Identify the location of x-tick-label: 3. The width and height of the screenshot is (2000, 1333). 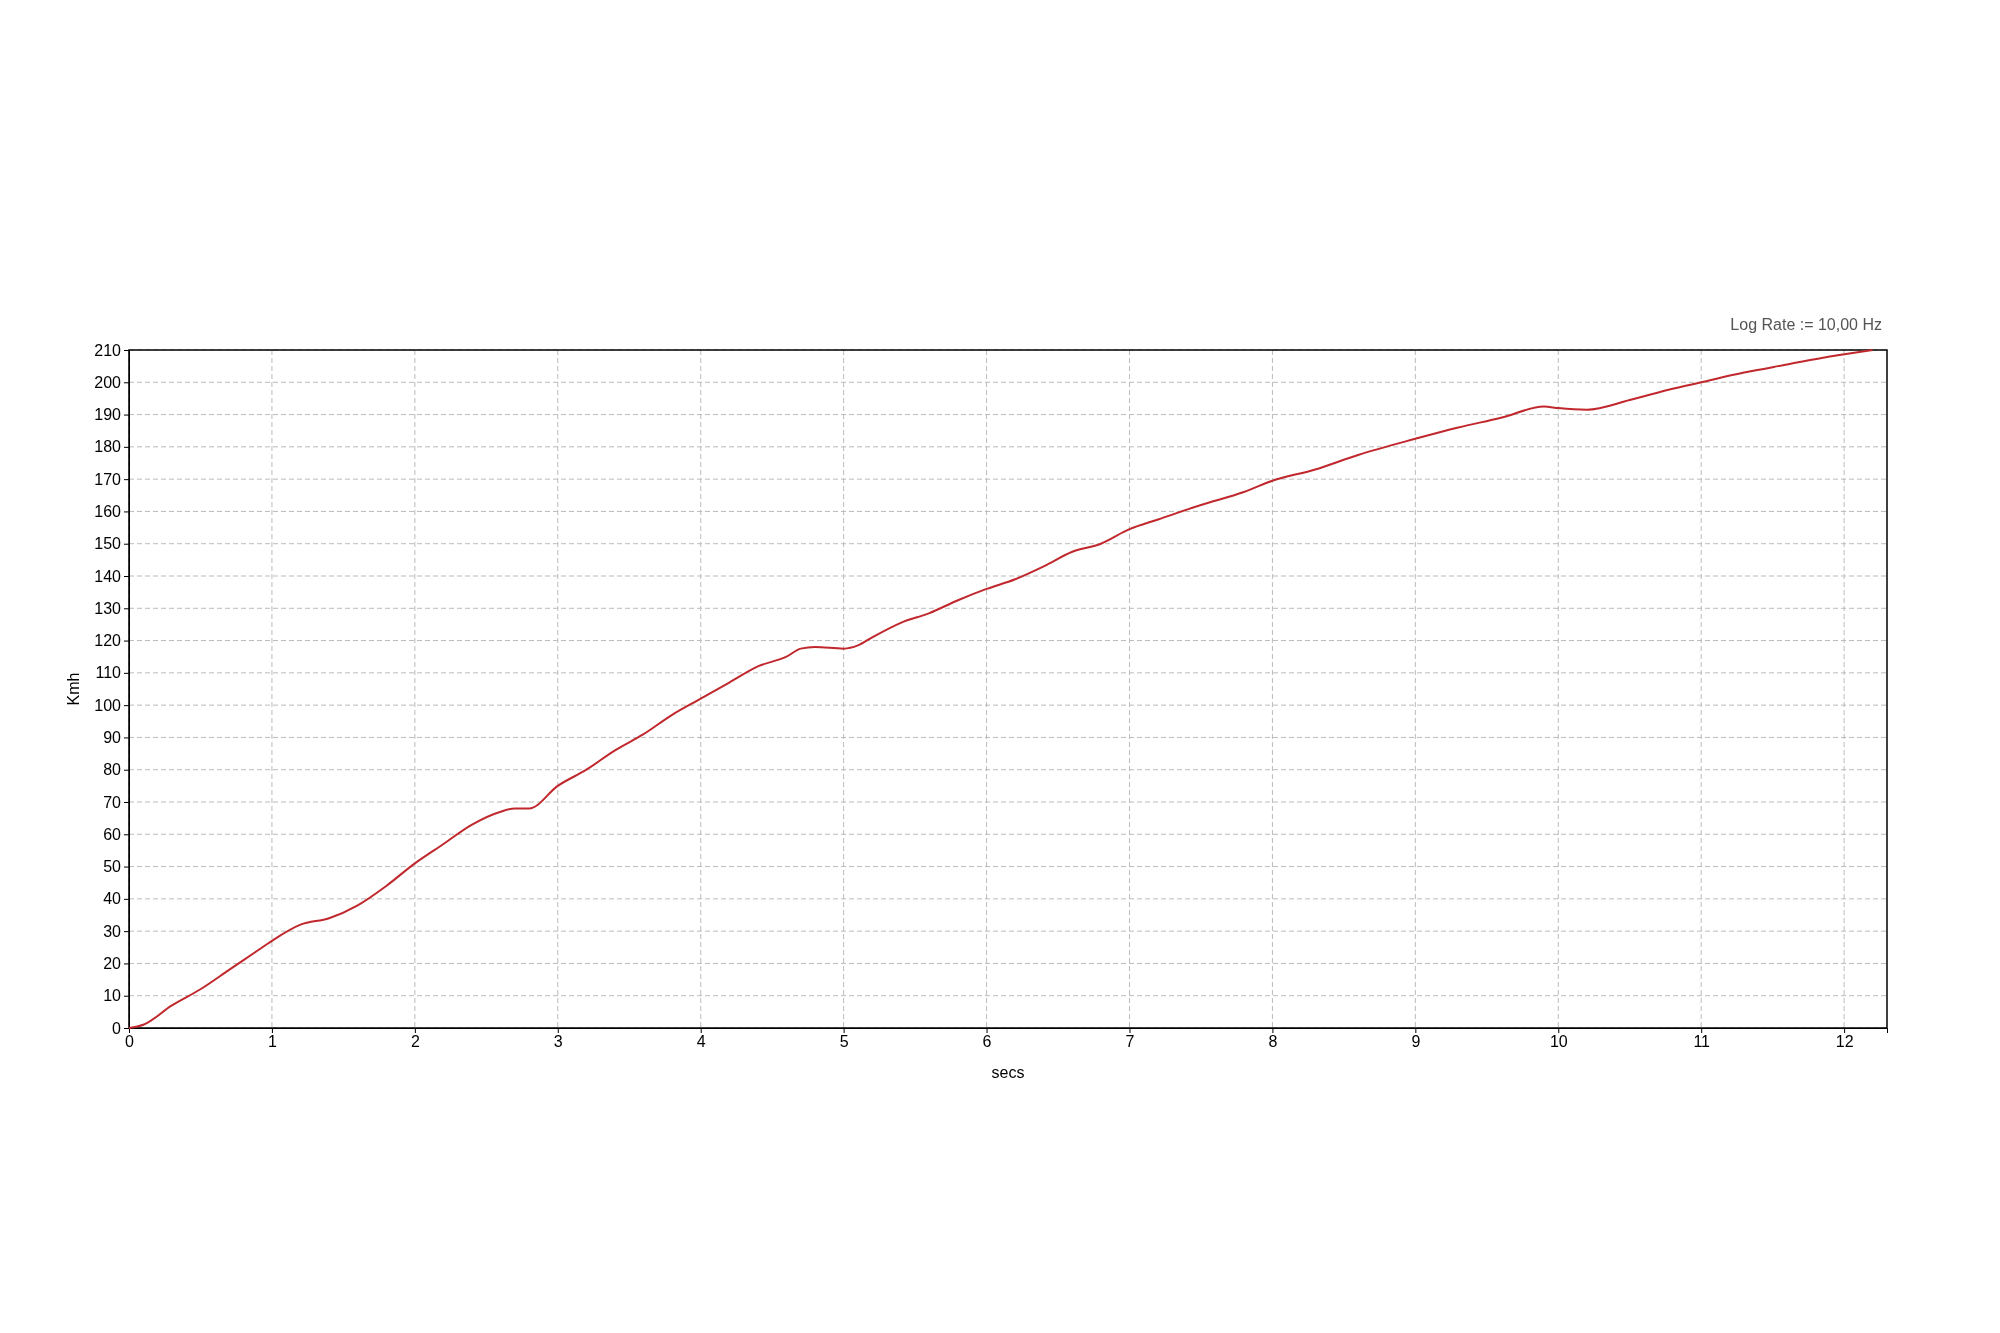
(558, 1042).